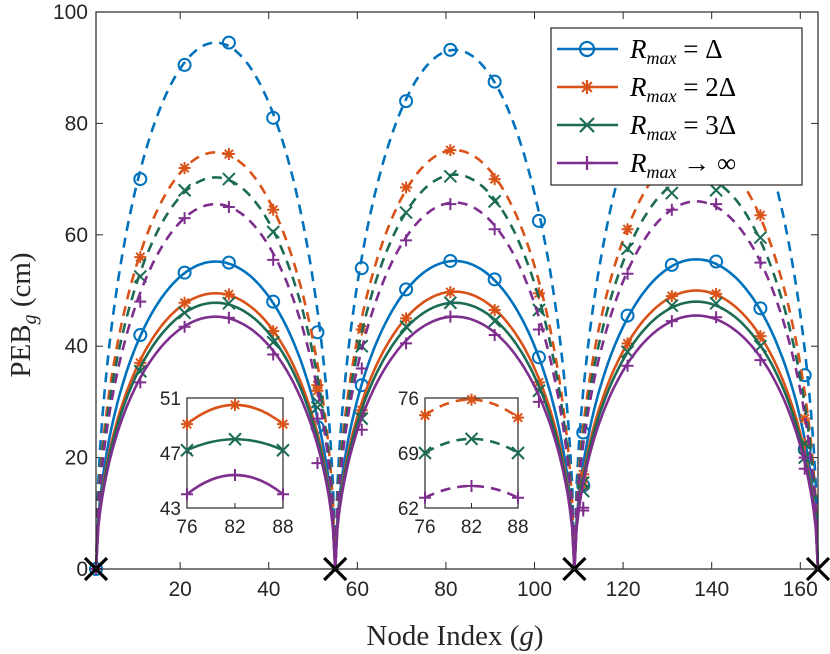  What do you see at coordinates (76, 235) in the screenshot?
I see `y-tick-label: 60` at bounding box center [76, 235].